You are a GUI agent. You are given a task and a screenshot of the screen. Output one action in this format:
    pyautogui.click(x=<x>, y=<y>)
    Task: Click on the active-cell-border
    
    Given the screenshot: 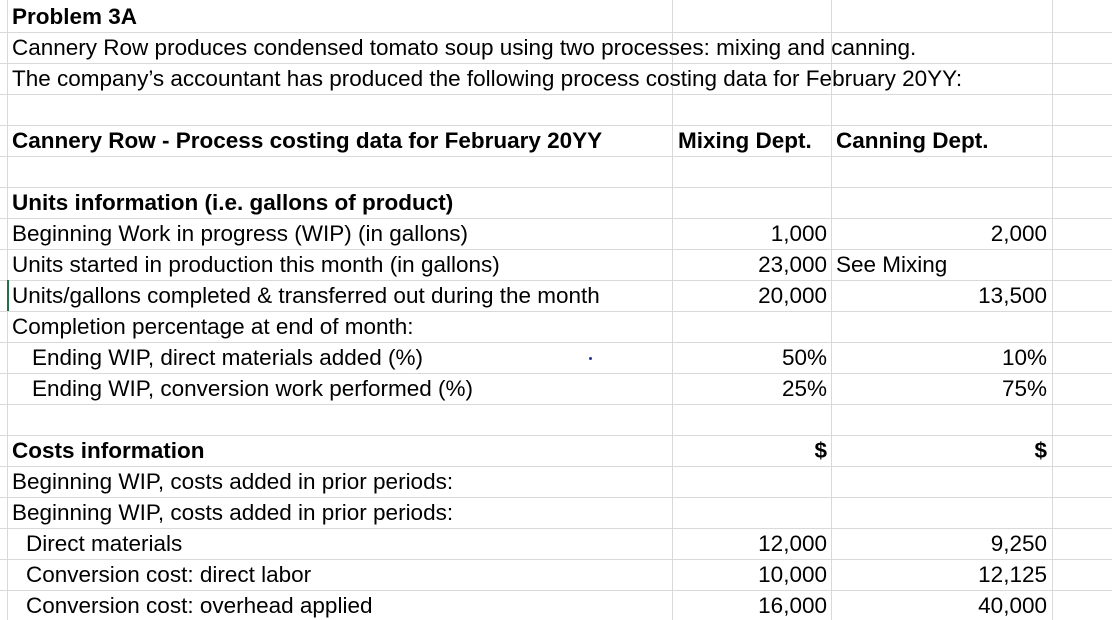 What is the action you would take?
    pyautogui.click(x=8, y=295)
    